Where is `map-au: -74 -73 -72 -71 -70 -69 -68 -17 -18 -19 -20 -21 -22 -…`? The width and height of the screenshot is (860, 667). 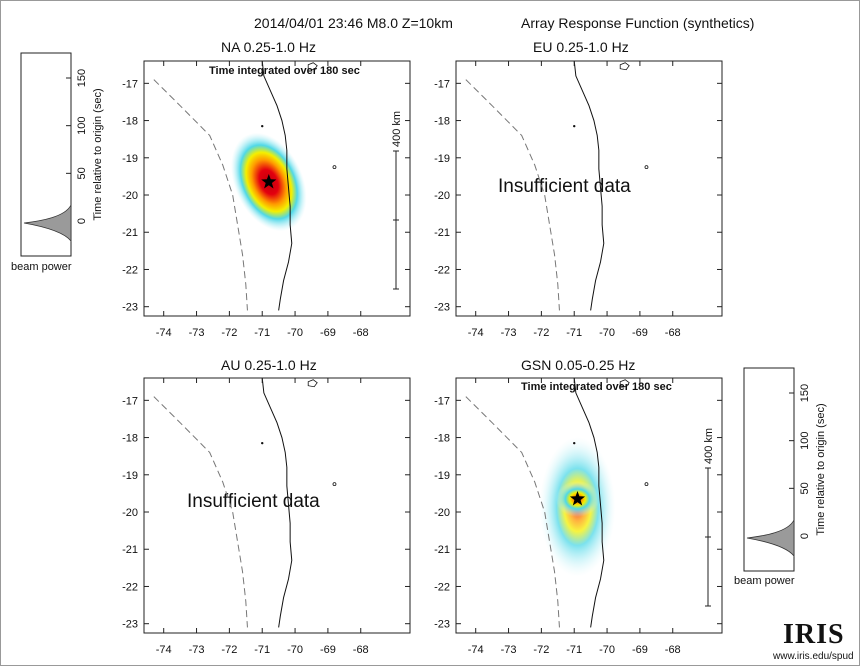
map-au: -74 -73 -72 -71 -70 -69 -68 -17 -18 -19 -20 -21 -22 -… is located at coordinates (266, 516).